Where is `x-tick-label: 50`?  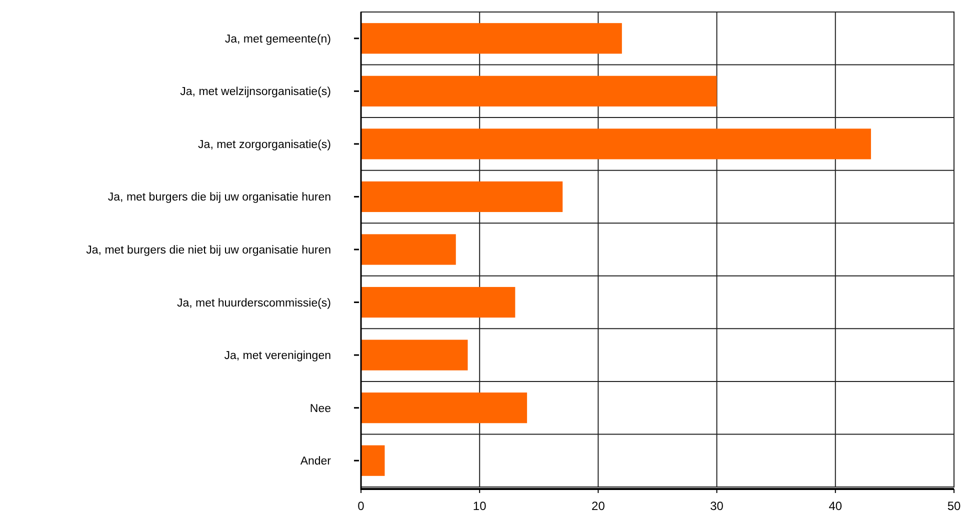 x-tick-label: 50 is located at coordinates (954, 506).